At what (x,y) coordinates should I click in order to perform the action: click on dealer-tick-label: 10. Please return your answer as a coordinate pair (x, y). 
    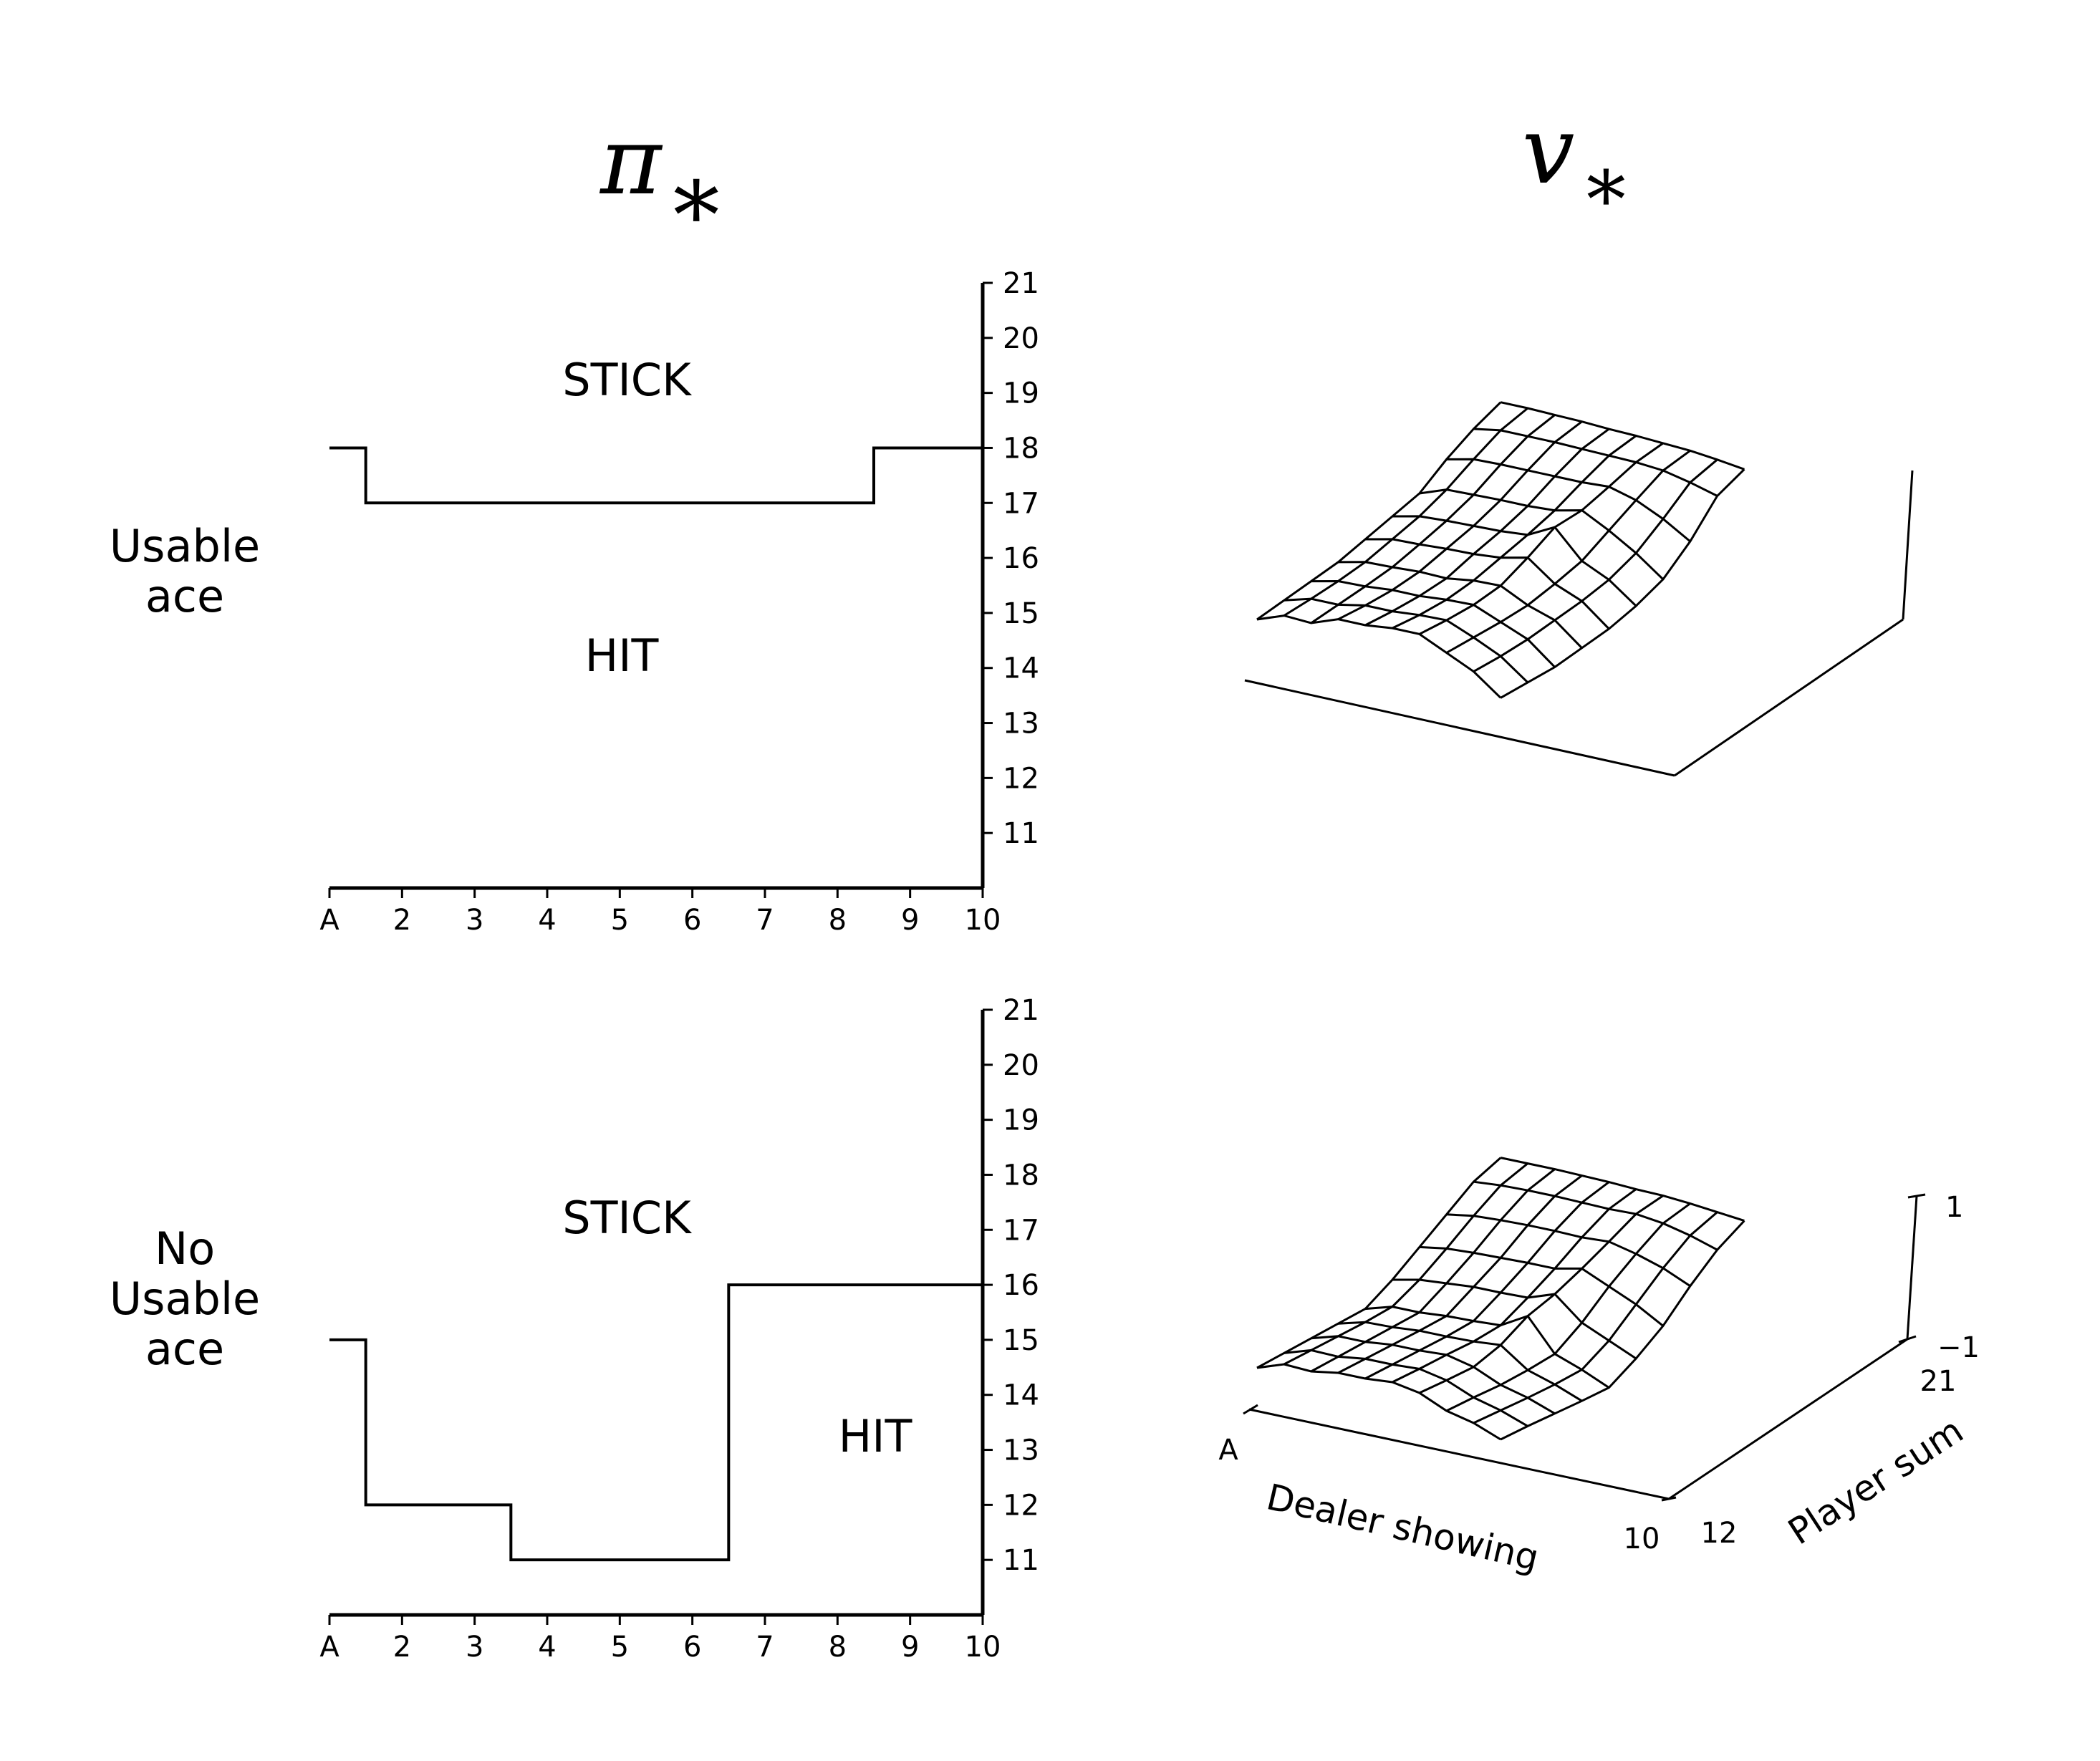
    Looking at the image, I should click on (1642, 1539).